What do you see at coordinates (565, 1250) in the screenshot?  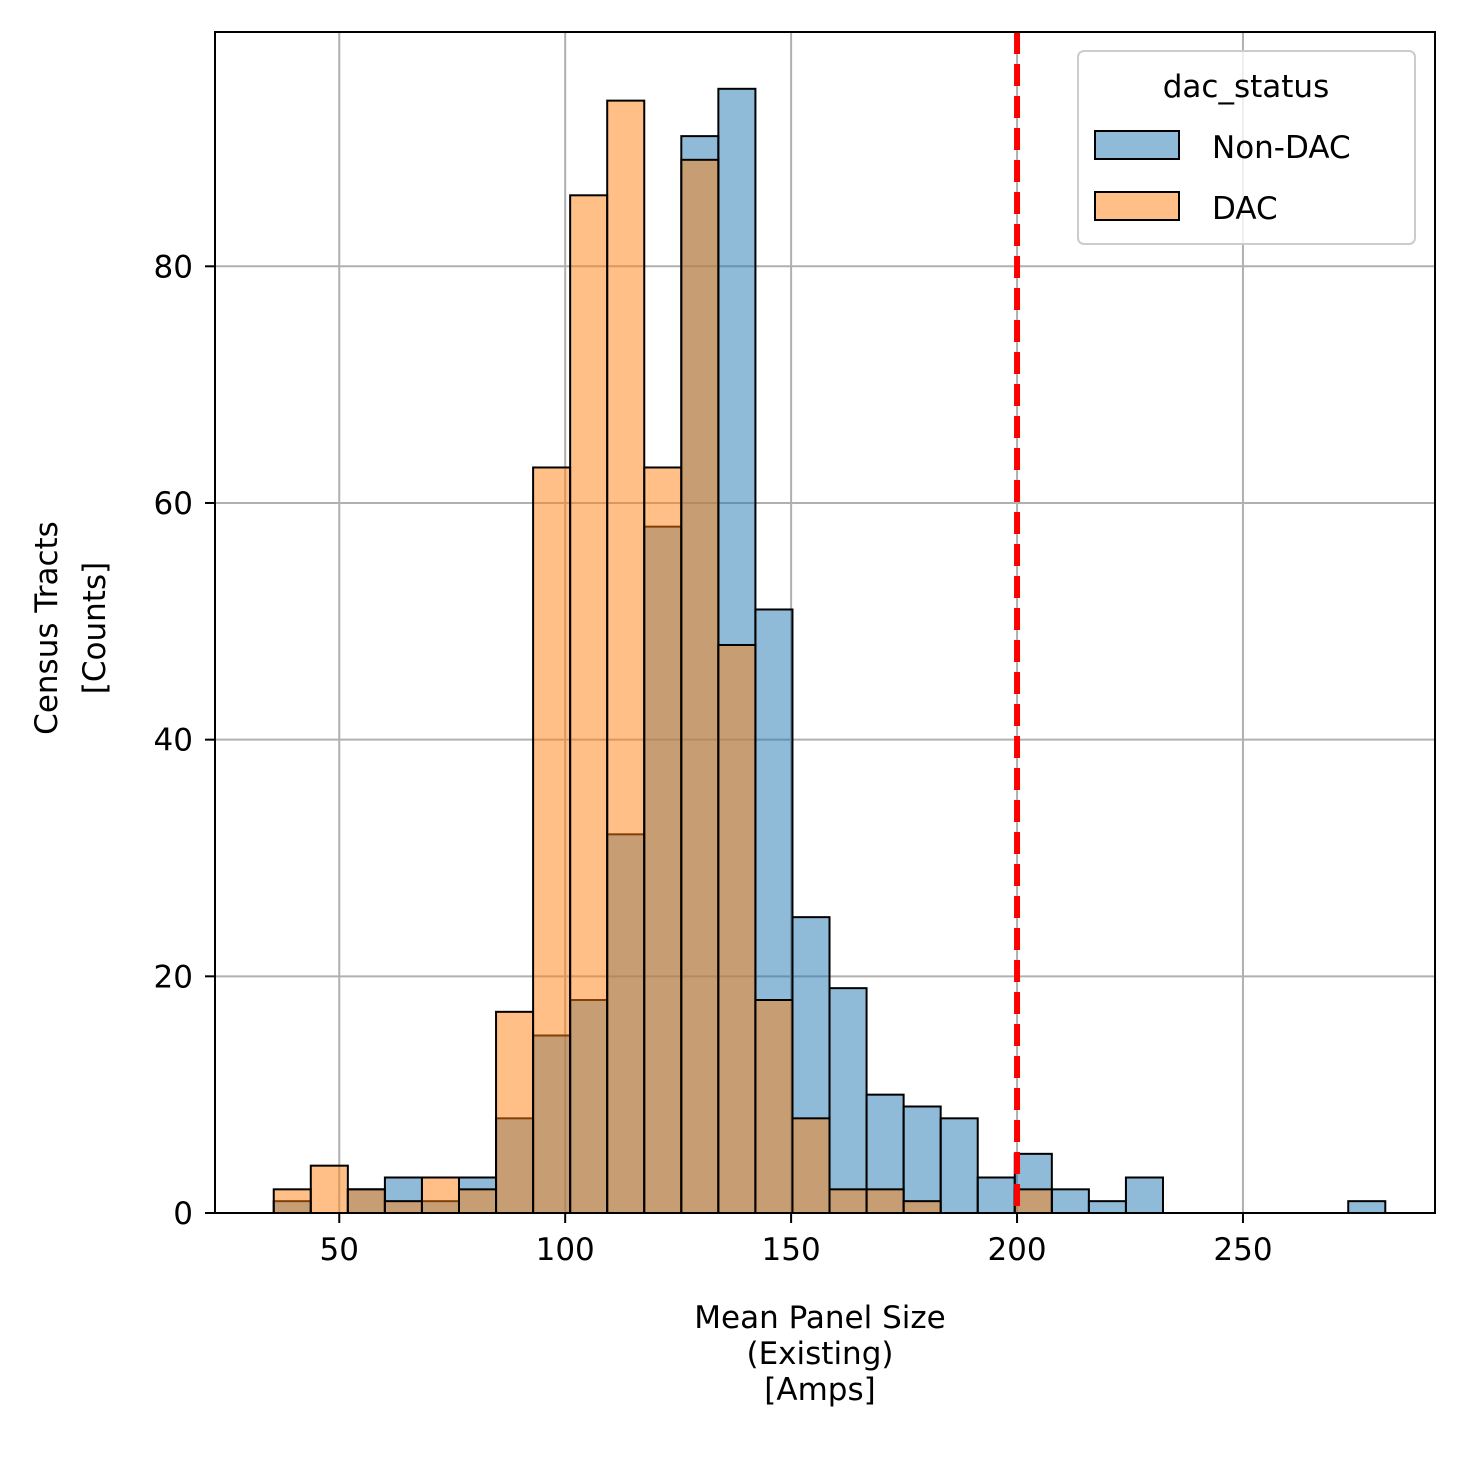 I see `x-tick-label: 100` at bounding box center [565, 1250].